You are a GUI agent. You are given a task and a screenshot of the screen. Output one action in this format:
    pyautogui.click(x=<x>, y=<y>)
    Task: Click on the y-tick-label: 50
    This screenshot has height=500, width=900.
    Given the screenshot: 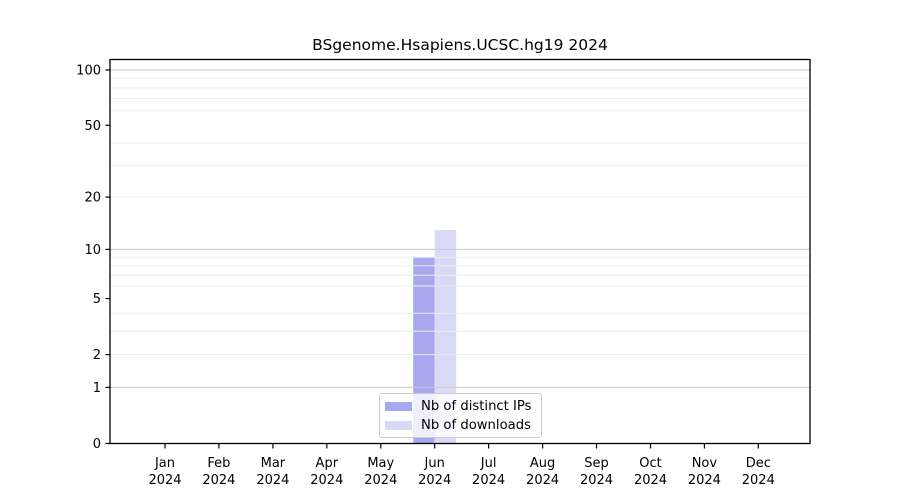 What is the action you would take?
    pyautogui.click(x=92, y=126)
    